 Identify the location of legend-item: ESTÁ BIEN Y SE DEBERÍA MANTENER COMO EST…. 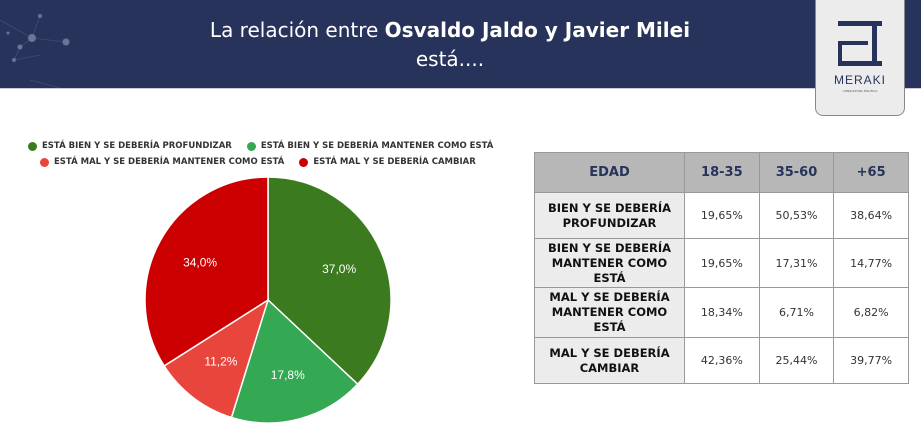
(370, 146).